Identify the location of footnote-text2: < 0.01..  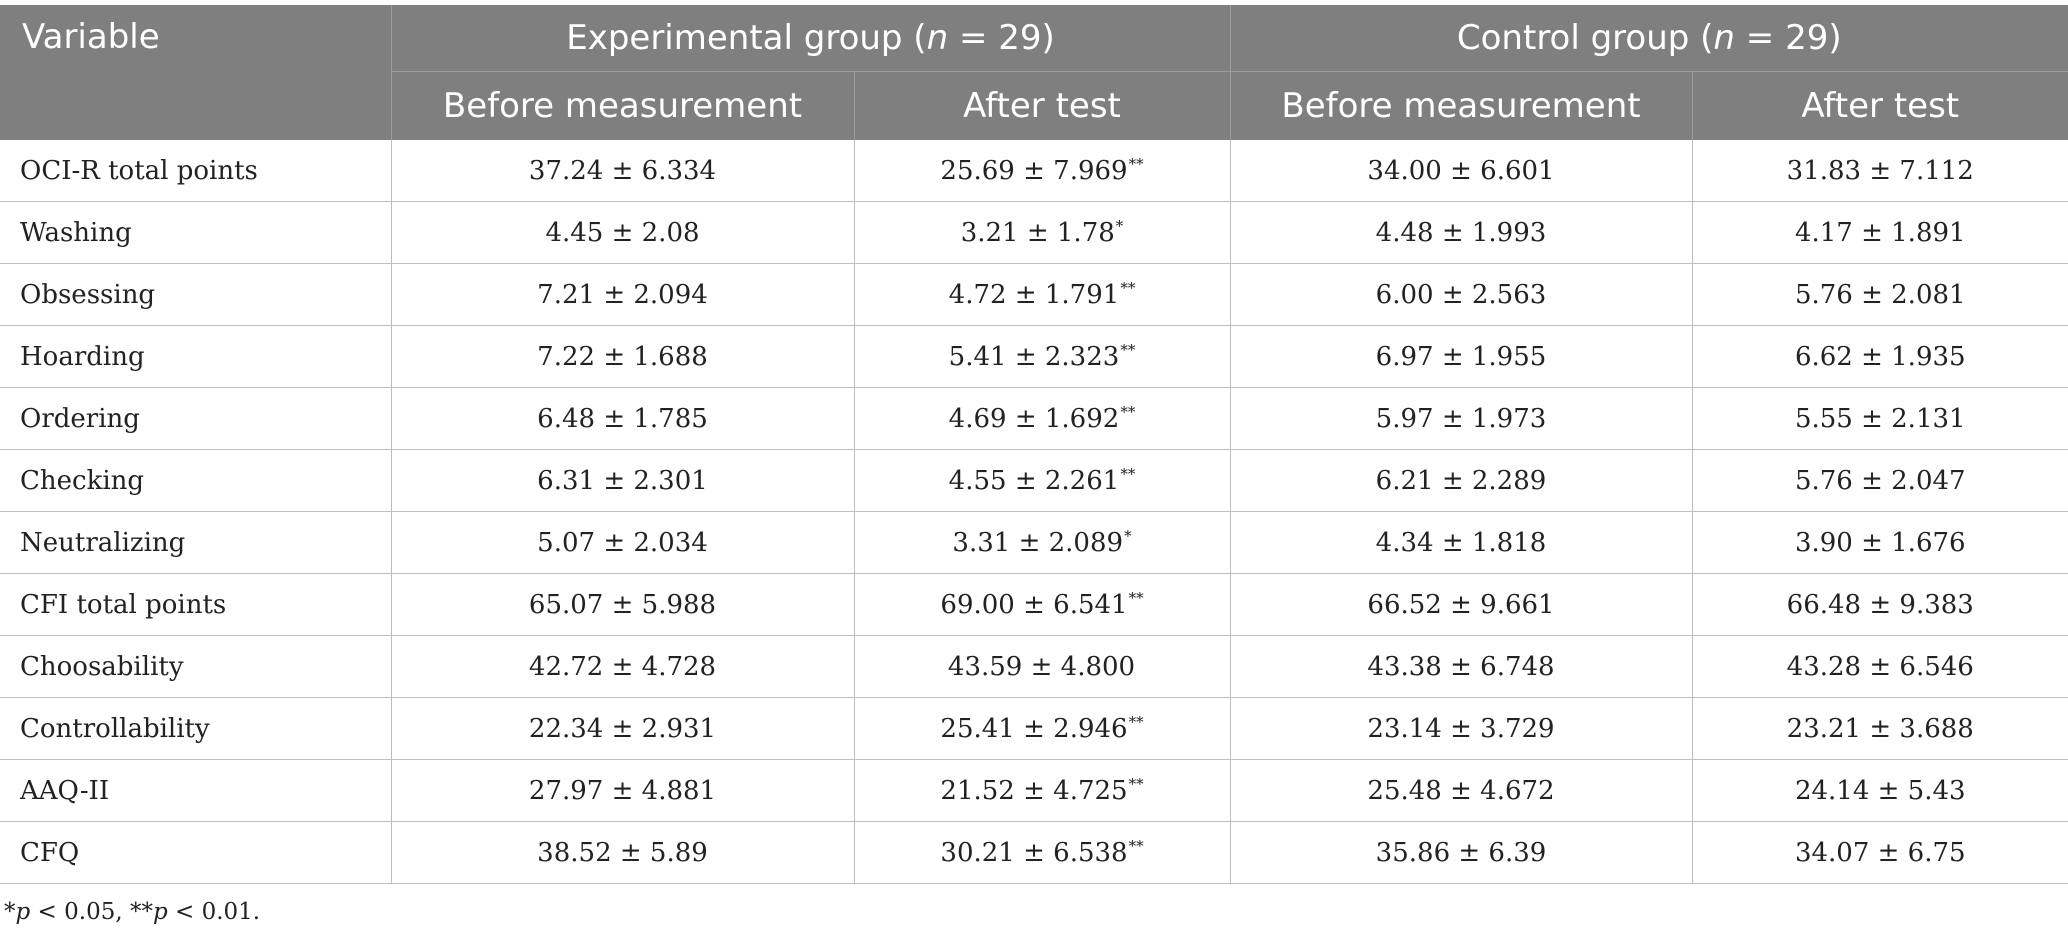
(214, 912).